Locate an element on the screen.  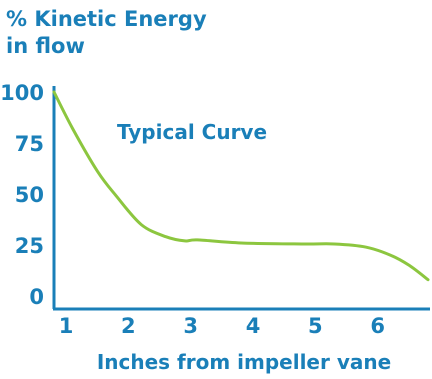
y-tick-label: 0 is located at coordinates (36, 297).